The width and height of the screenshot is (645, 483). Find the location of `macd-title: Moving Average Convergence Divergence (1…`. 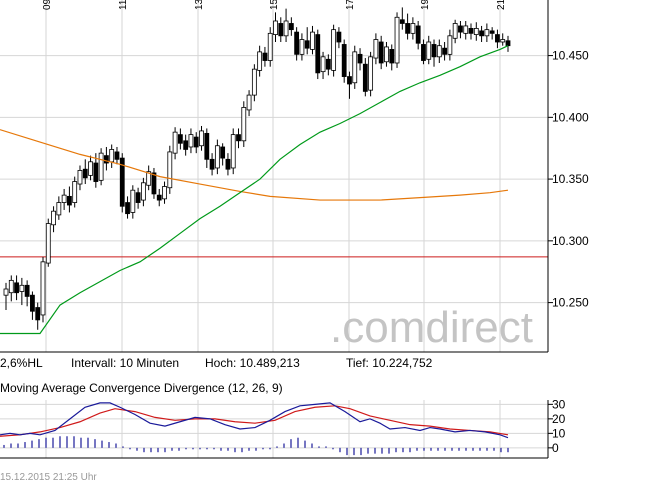

macd-title: Moving Average Convergence Divergence (1… is located at coordinates (141, 388).